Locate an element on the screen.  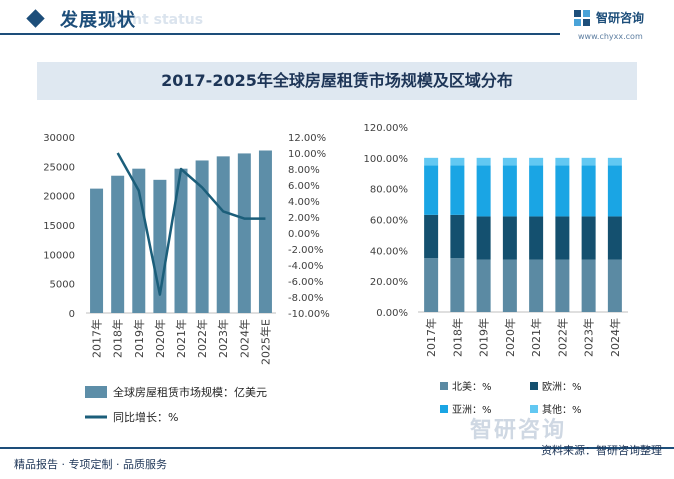
stacked-y-tick-label: 40.00% is located at coordinates (389, 251).